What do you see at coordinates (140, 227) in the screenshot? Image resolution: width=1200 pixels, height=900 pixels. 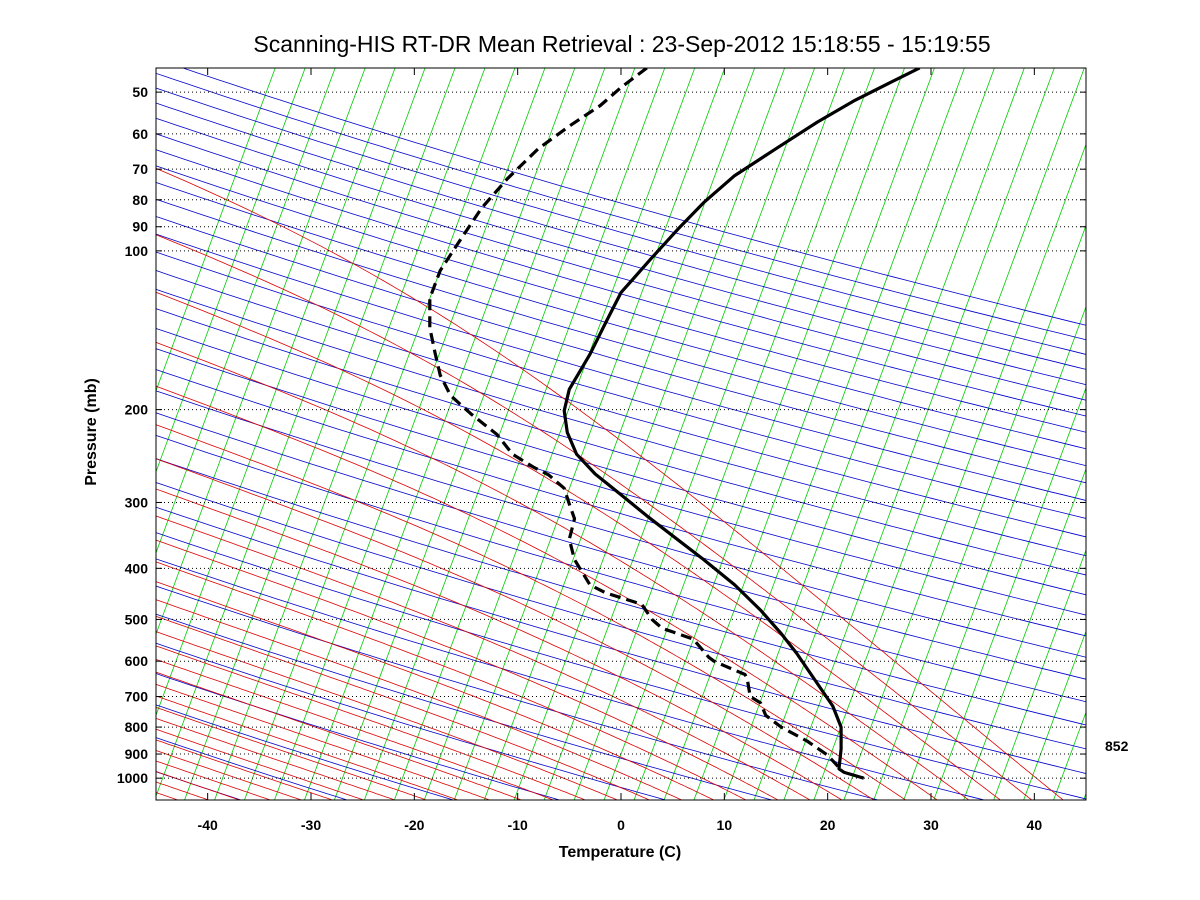 I see `y-tick-label: 90` at bounding box center [140, 227].